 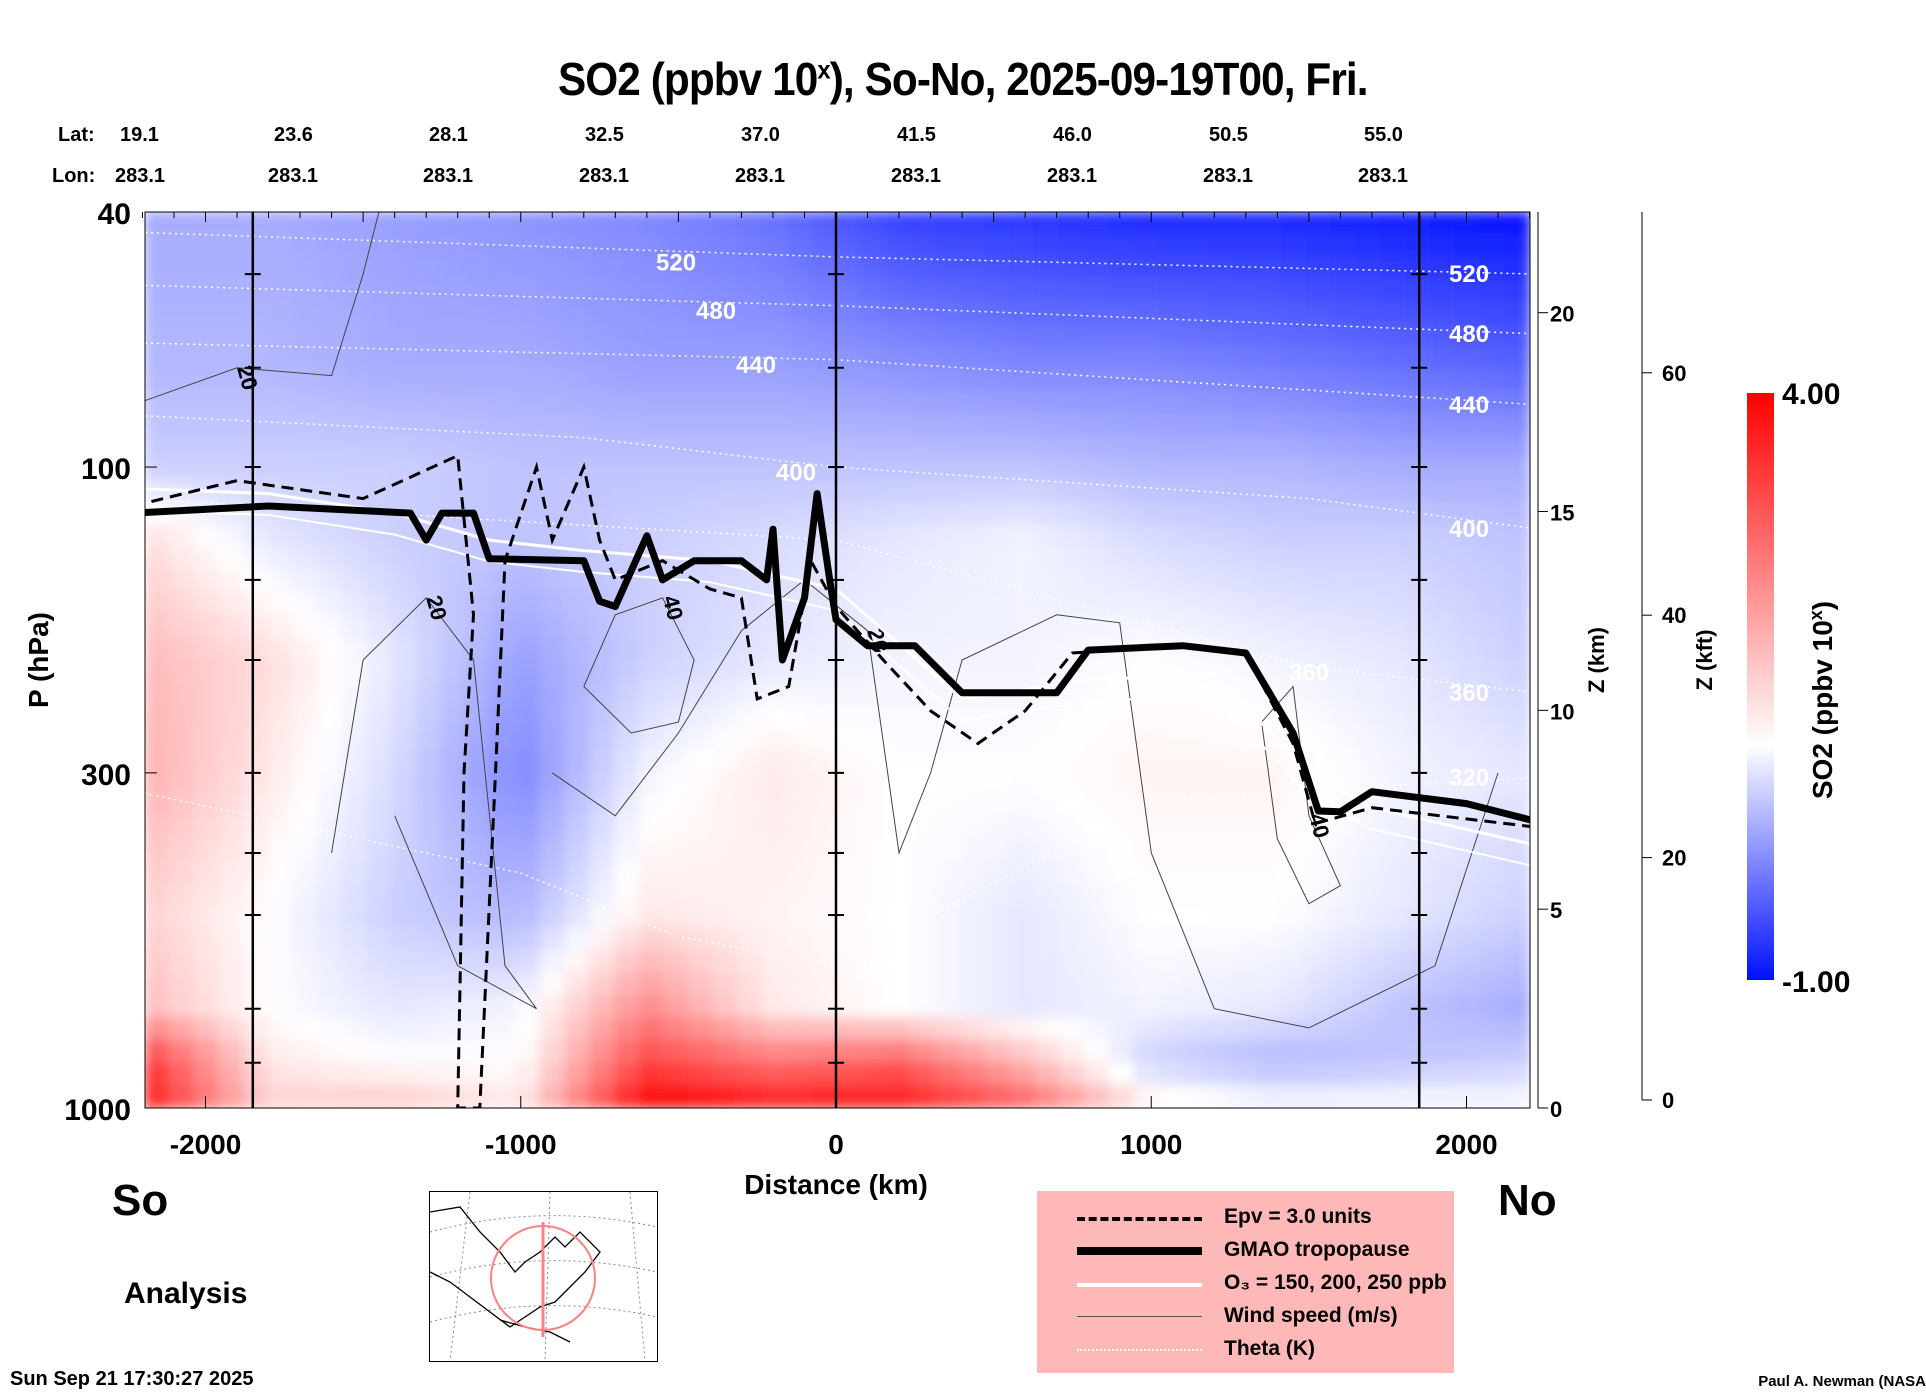 I want to click on analysis-label: Analysis, so click(x=186, y=1293).